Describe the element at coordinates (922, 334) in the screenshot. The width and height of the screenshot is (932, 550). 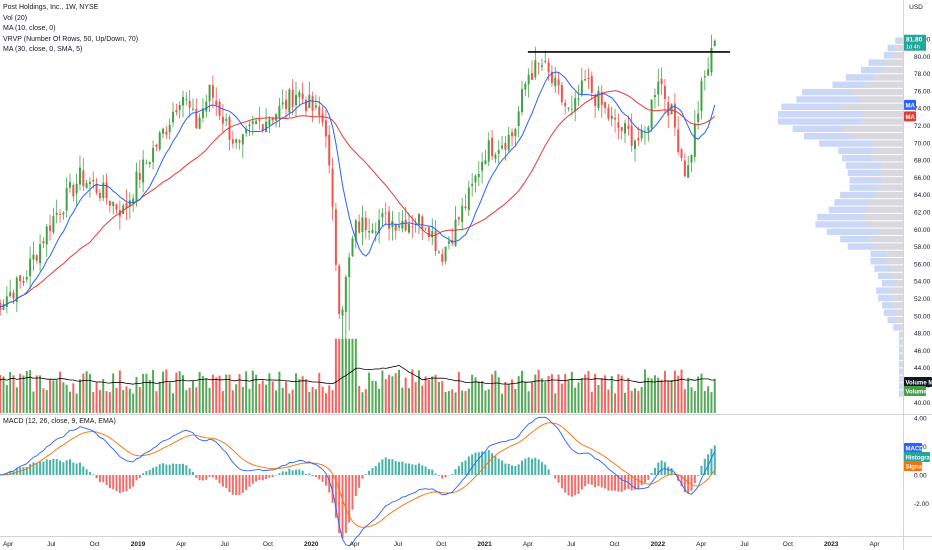
I see `price-tick-label: 48.00` at that location.